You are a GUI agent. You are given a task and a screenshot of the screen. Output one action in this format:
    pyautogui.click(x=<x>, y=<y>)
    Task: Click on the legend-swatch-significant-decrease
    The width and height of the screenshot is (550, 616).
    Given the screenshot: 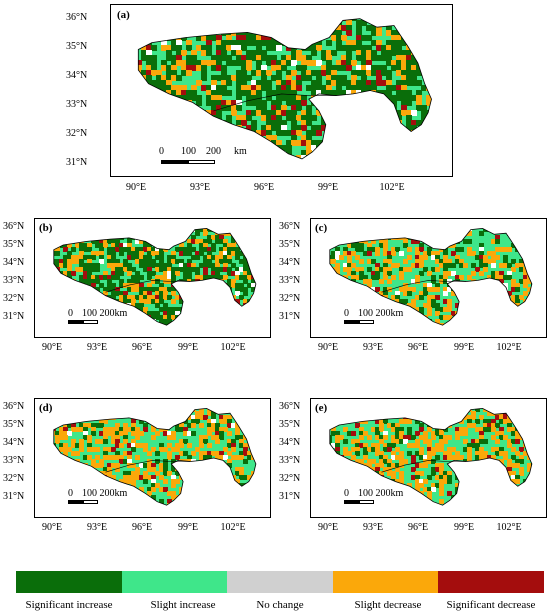 What is the action you would take?
    pyautogui.click(x=491, y=582)
    